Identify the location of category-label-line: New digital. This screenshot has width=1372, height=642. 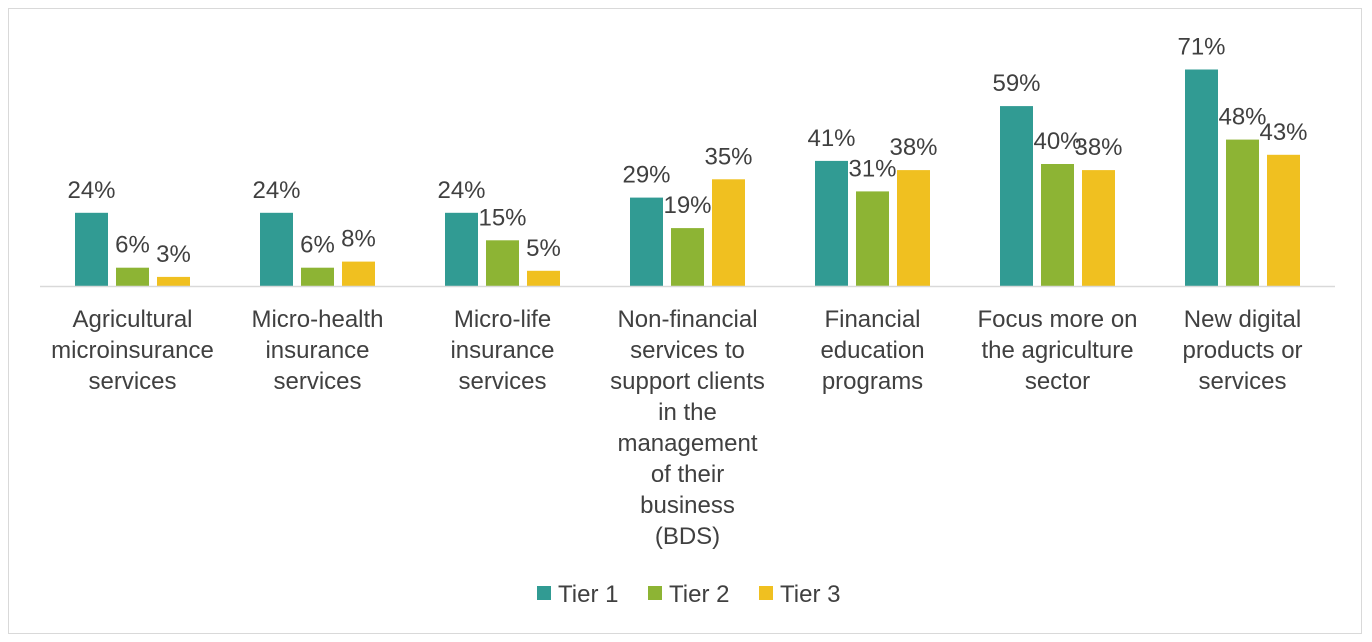
(1242, 319).